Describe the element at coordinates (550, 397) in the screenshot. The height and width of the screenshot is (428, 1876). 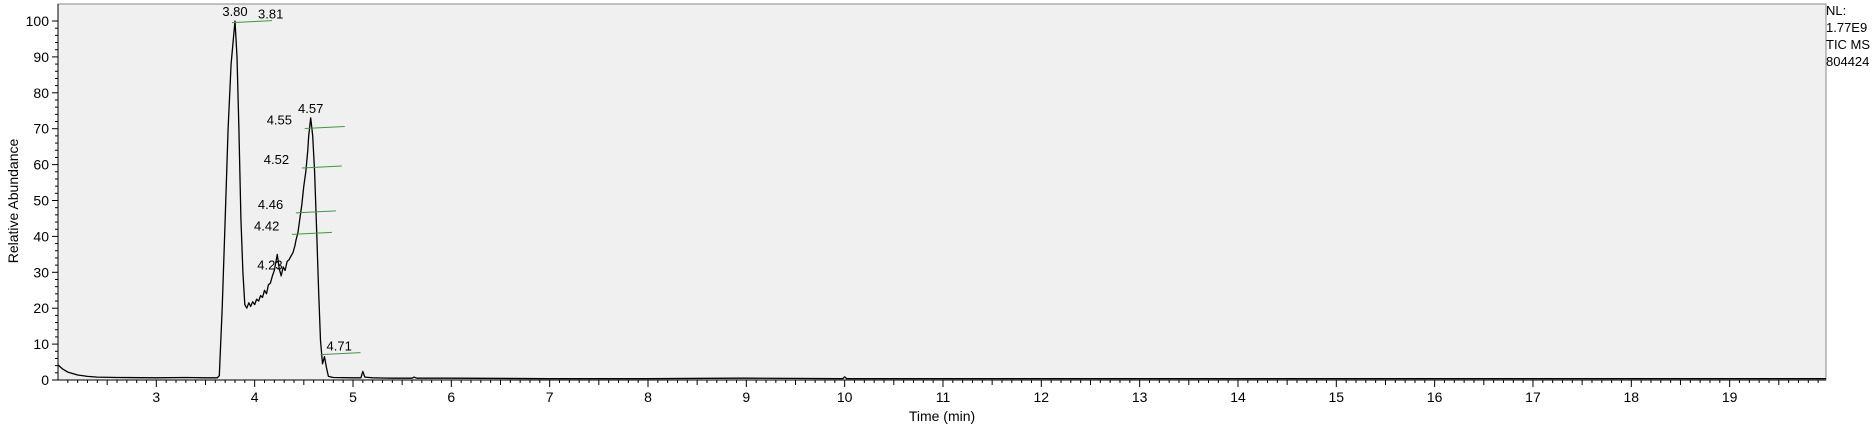
I see `x-tick-label: 7` at that location.